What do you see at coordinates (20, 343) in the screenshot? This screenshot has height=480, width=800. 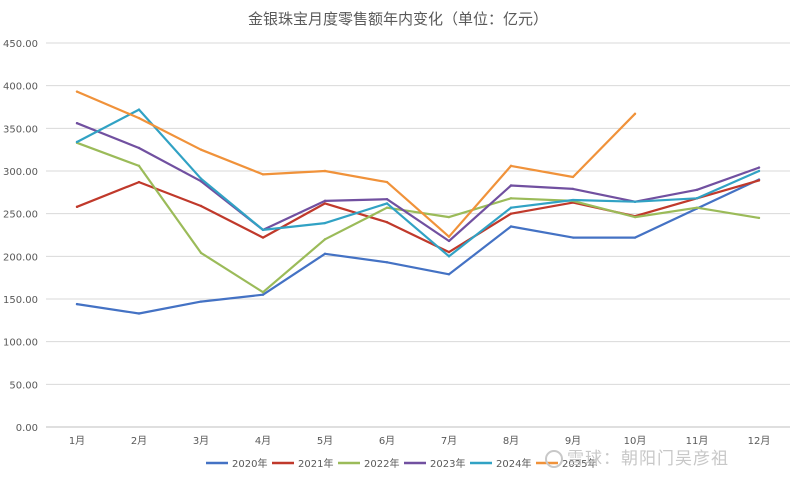 I see `y-tick-label: 100.00` at bounding box center [20, 343].